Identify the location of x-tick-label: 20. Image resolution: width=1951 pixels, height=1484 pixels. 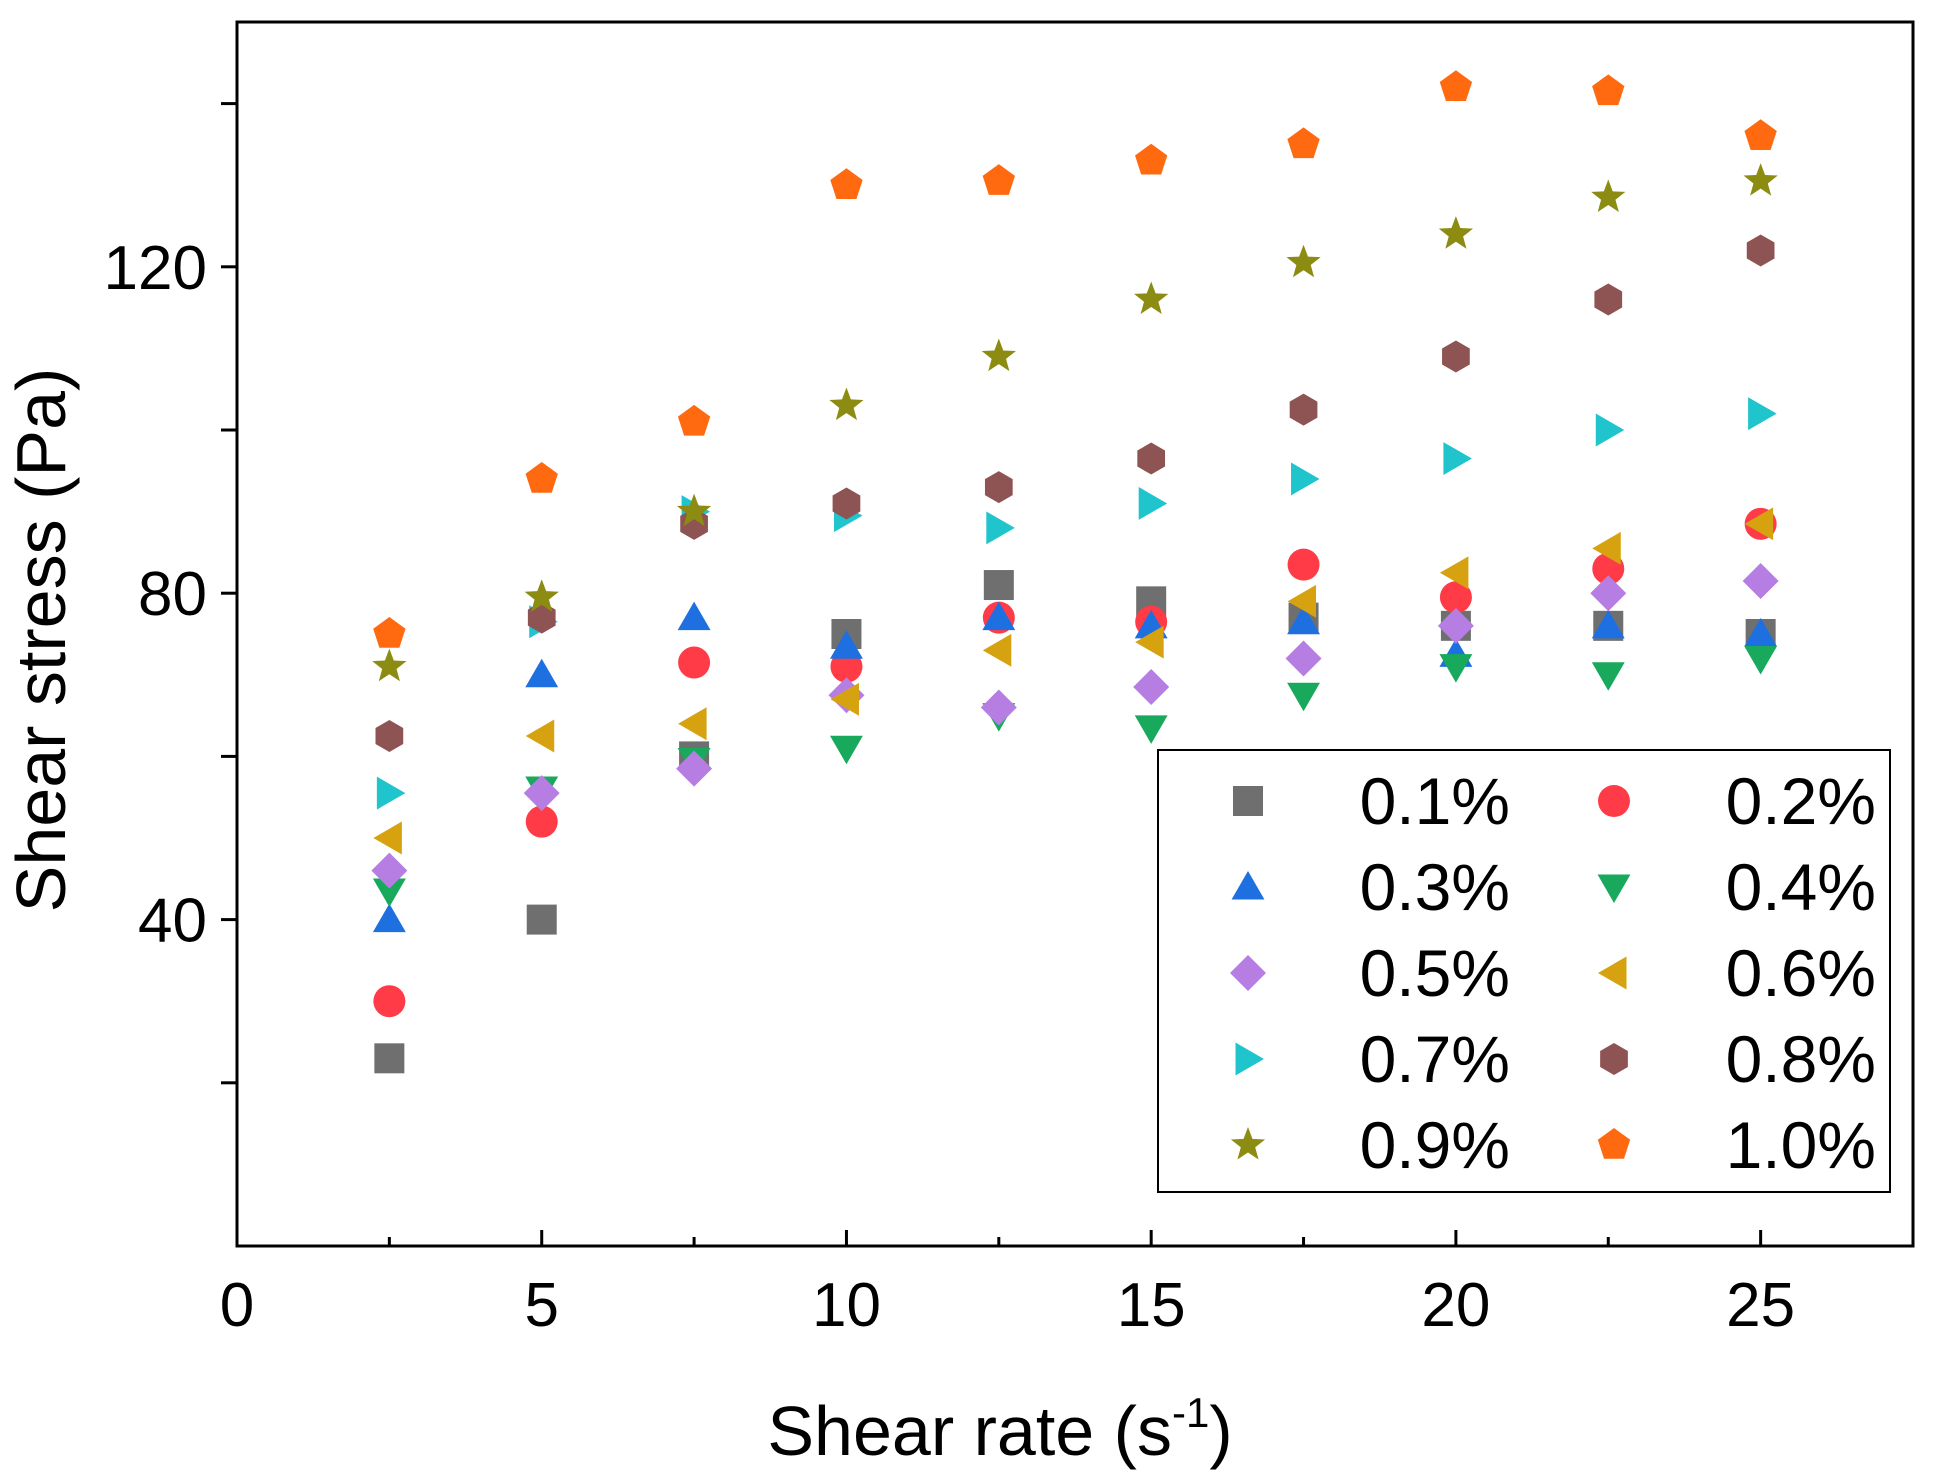
(1455, 1305).